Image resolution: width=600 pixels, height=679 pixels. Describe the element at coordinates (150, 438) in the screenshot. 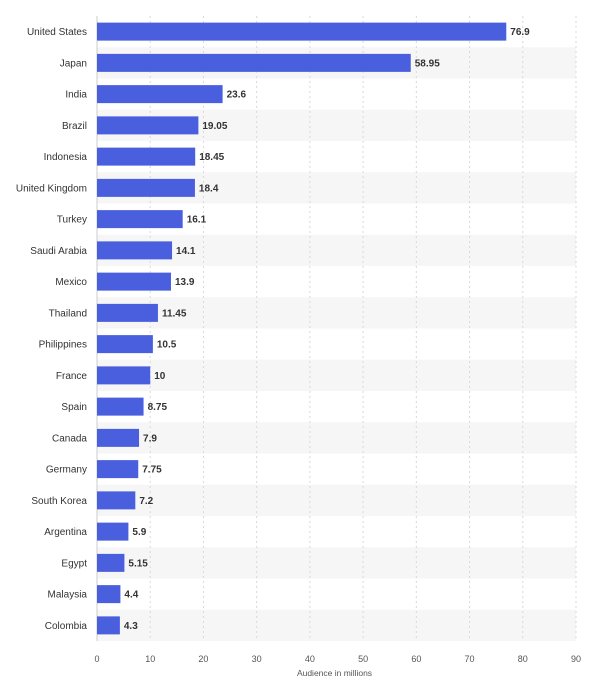

I see `value-label: 7.9` at that location.